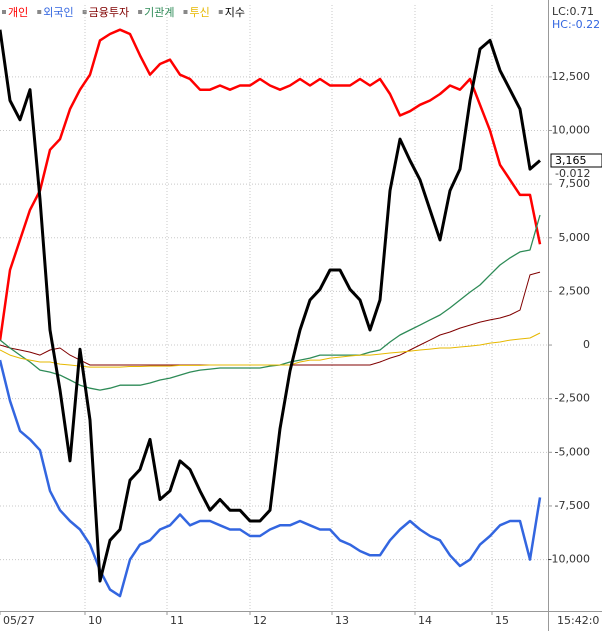 Image resolution: width=602 pixels, height=631 pixels. I want to click on x-tick-label: 12, so click(260, 620).